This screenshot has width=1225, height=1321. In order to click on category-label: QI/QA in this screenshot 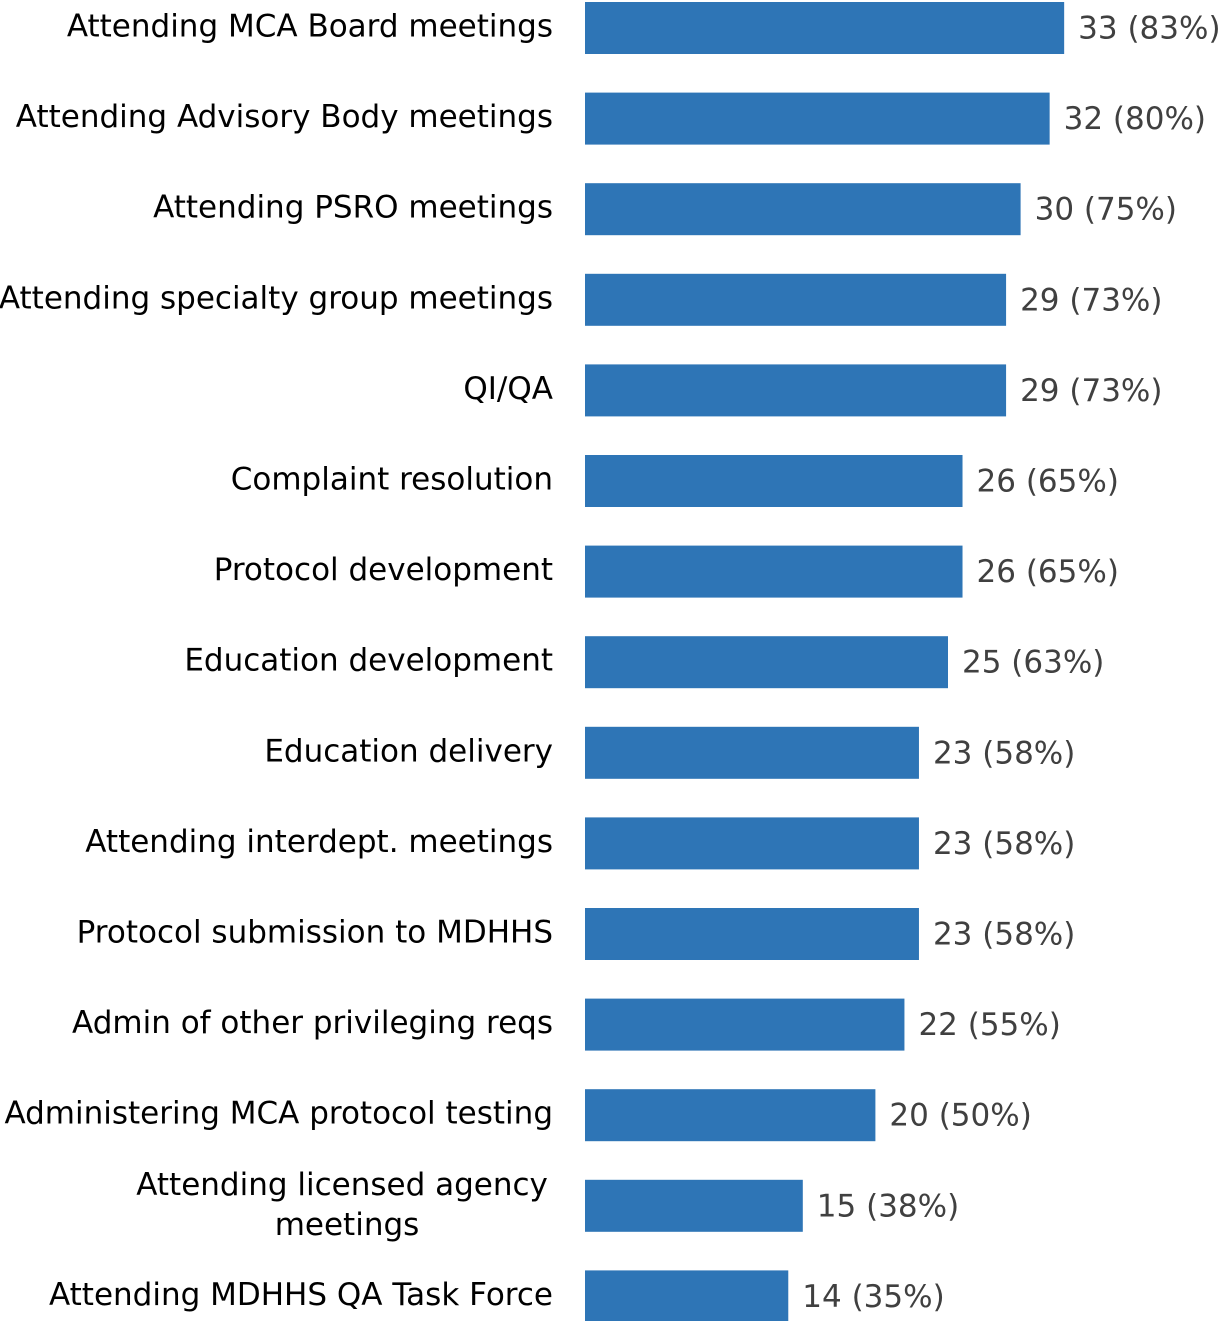, I will do `click(508, 389)`.